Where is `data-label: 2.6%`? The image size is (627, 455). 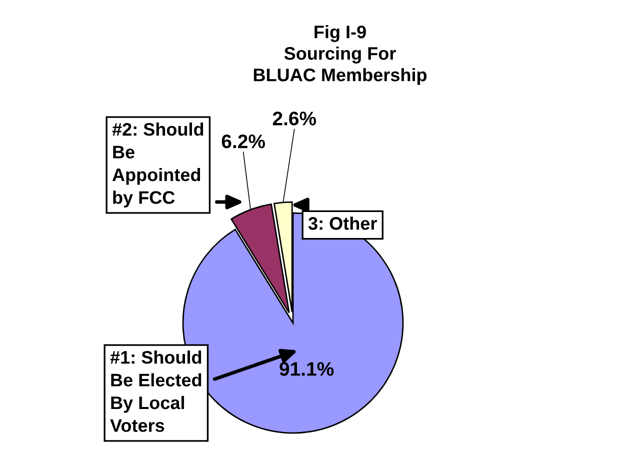 data-label: 2.6% is located at coordinates (294, 119).